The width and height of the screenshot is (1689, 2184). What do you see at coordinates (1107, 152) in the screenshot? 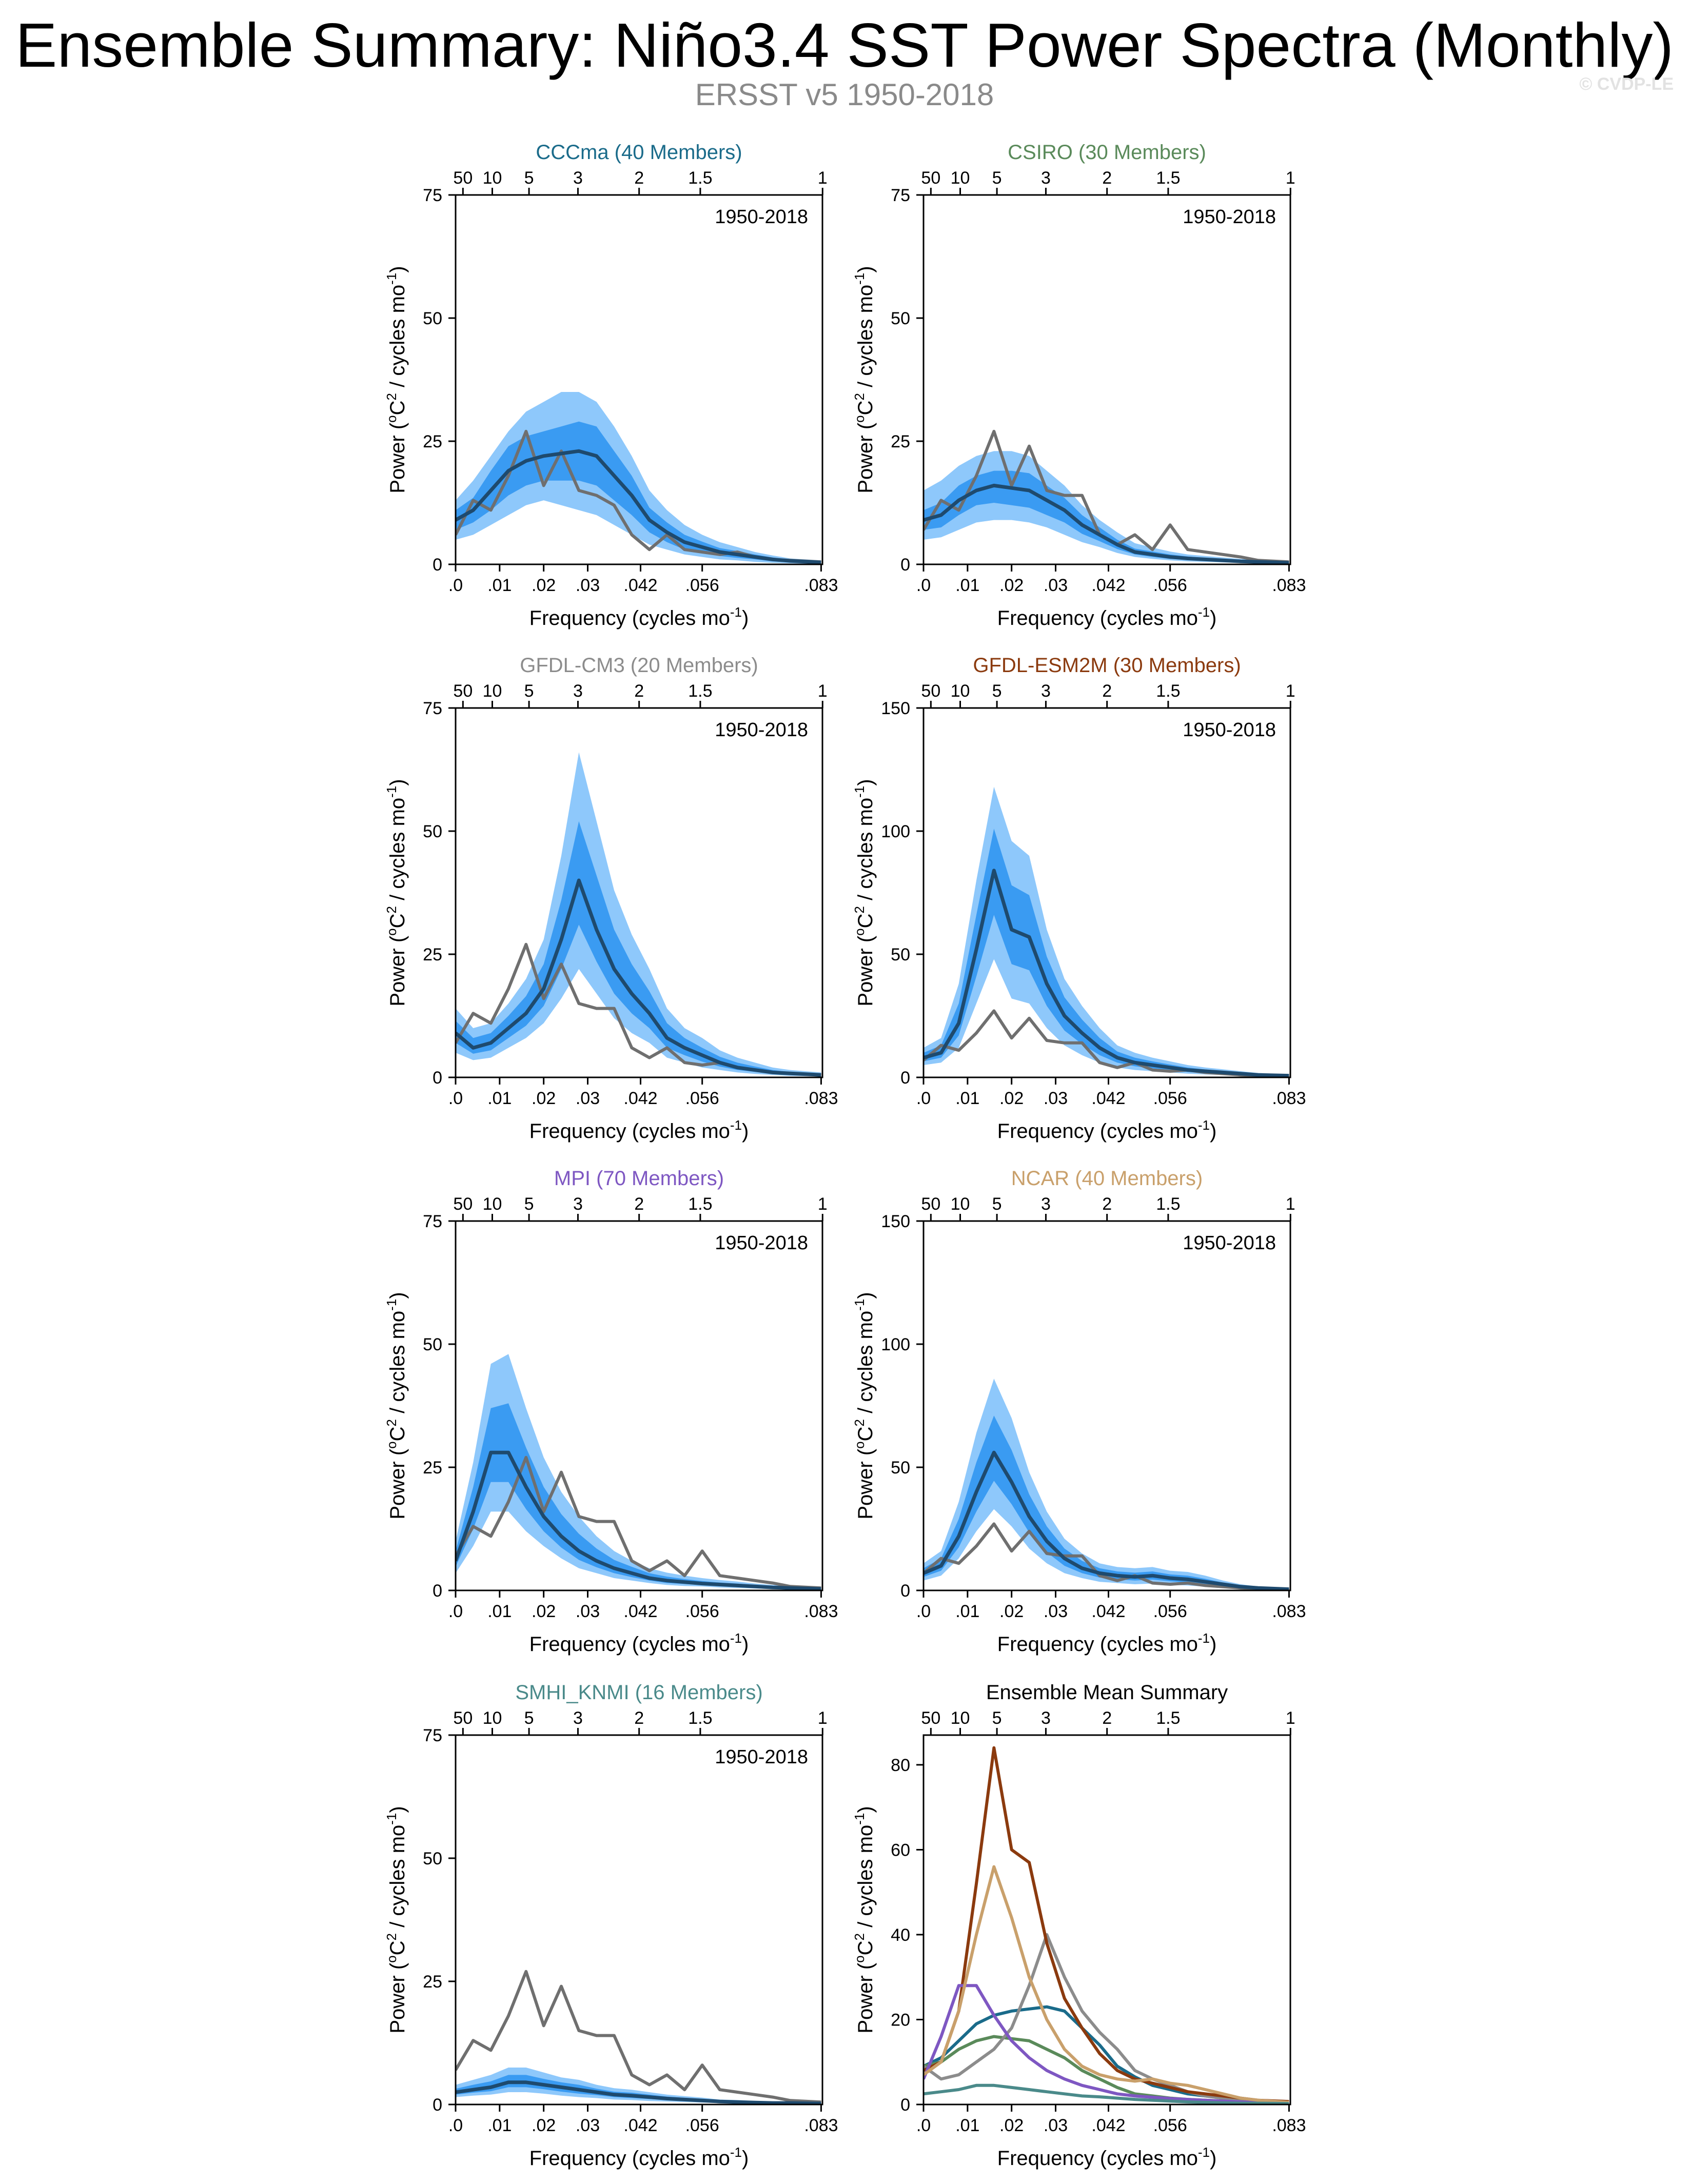
I see `panel-title: CSIRO (30 Members)` at bounding box center [1107, 152].